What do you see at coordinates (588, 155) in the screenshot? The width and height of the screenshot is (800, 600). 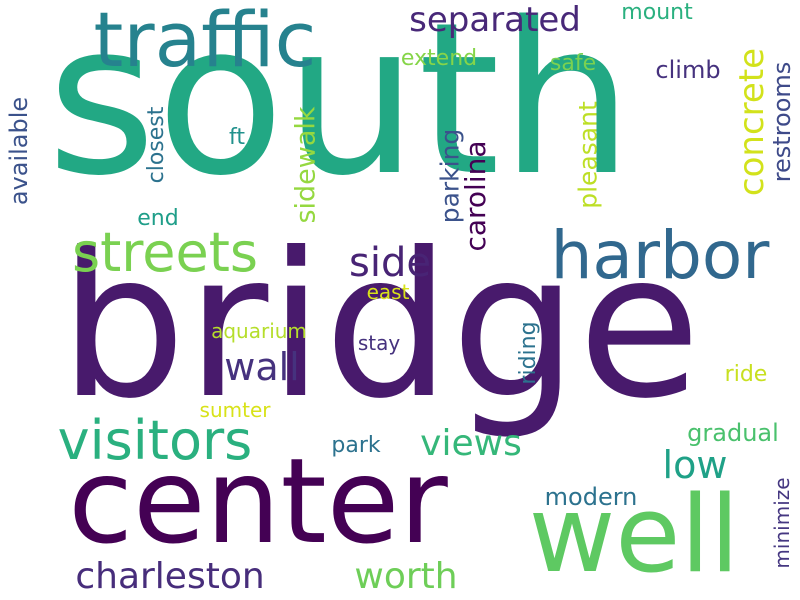 I see `word-pleasant: pleasant` at bounding box center [588, 155].